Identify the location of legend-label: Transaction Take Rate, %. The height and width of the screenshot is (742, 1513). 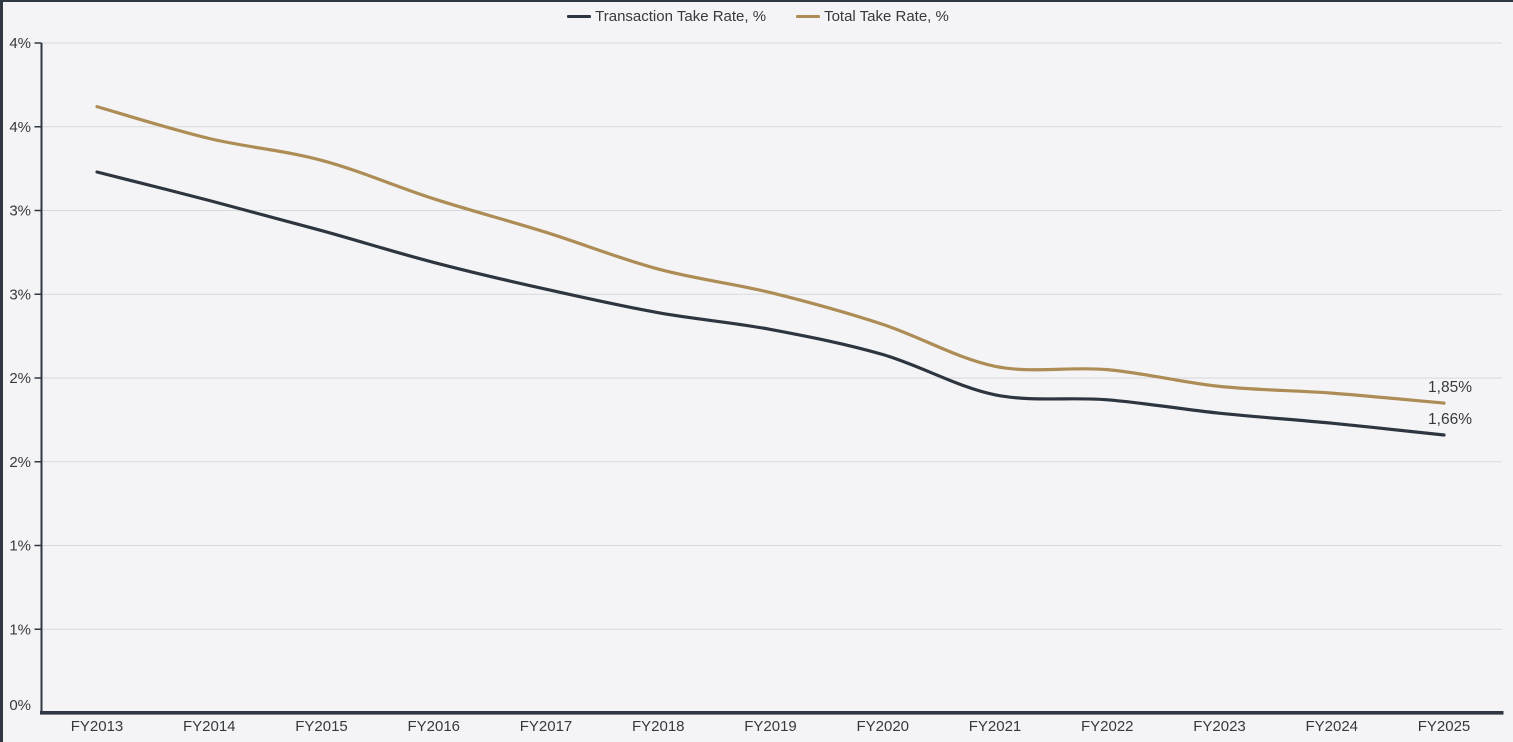
(681, 16).